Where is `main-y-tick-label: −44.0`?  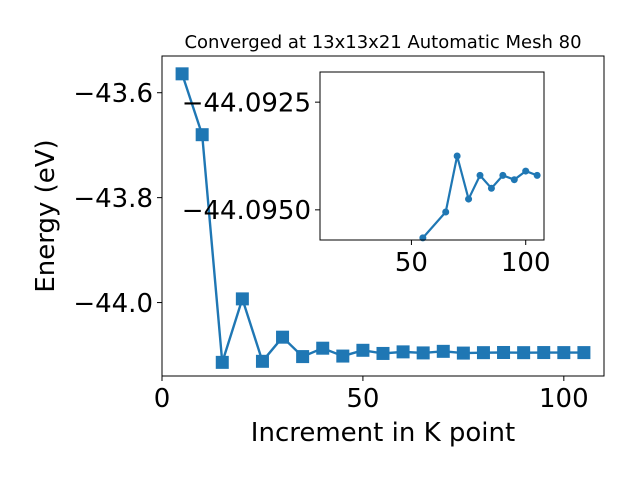 main-y-tick-label: −44.0 is located at coordinates (113, 304).